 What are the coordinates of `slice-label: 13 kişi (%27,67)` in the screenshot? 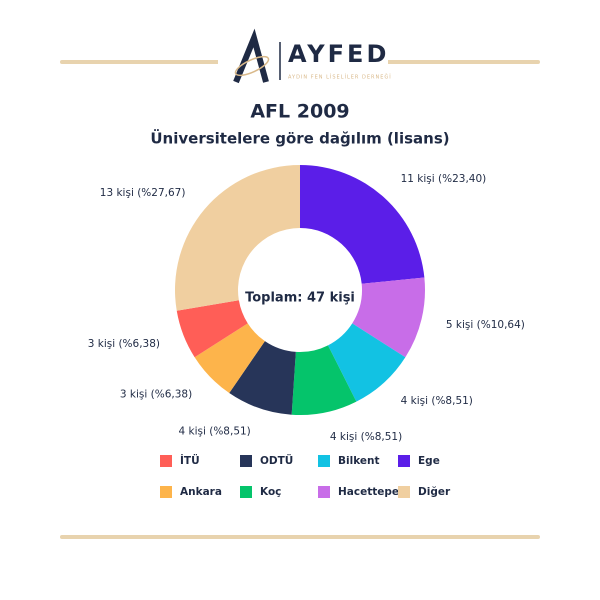 It's located at (143, 193).